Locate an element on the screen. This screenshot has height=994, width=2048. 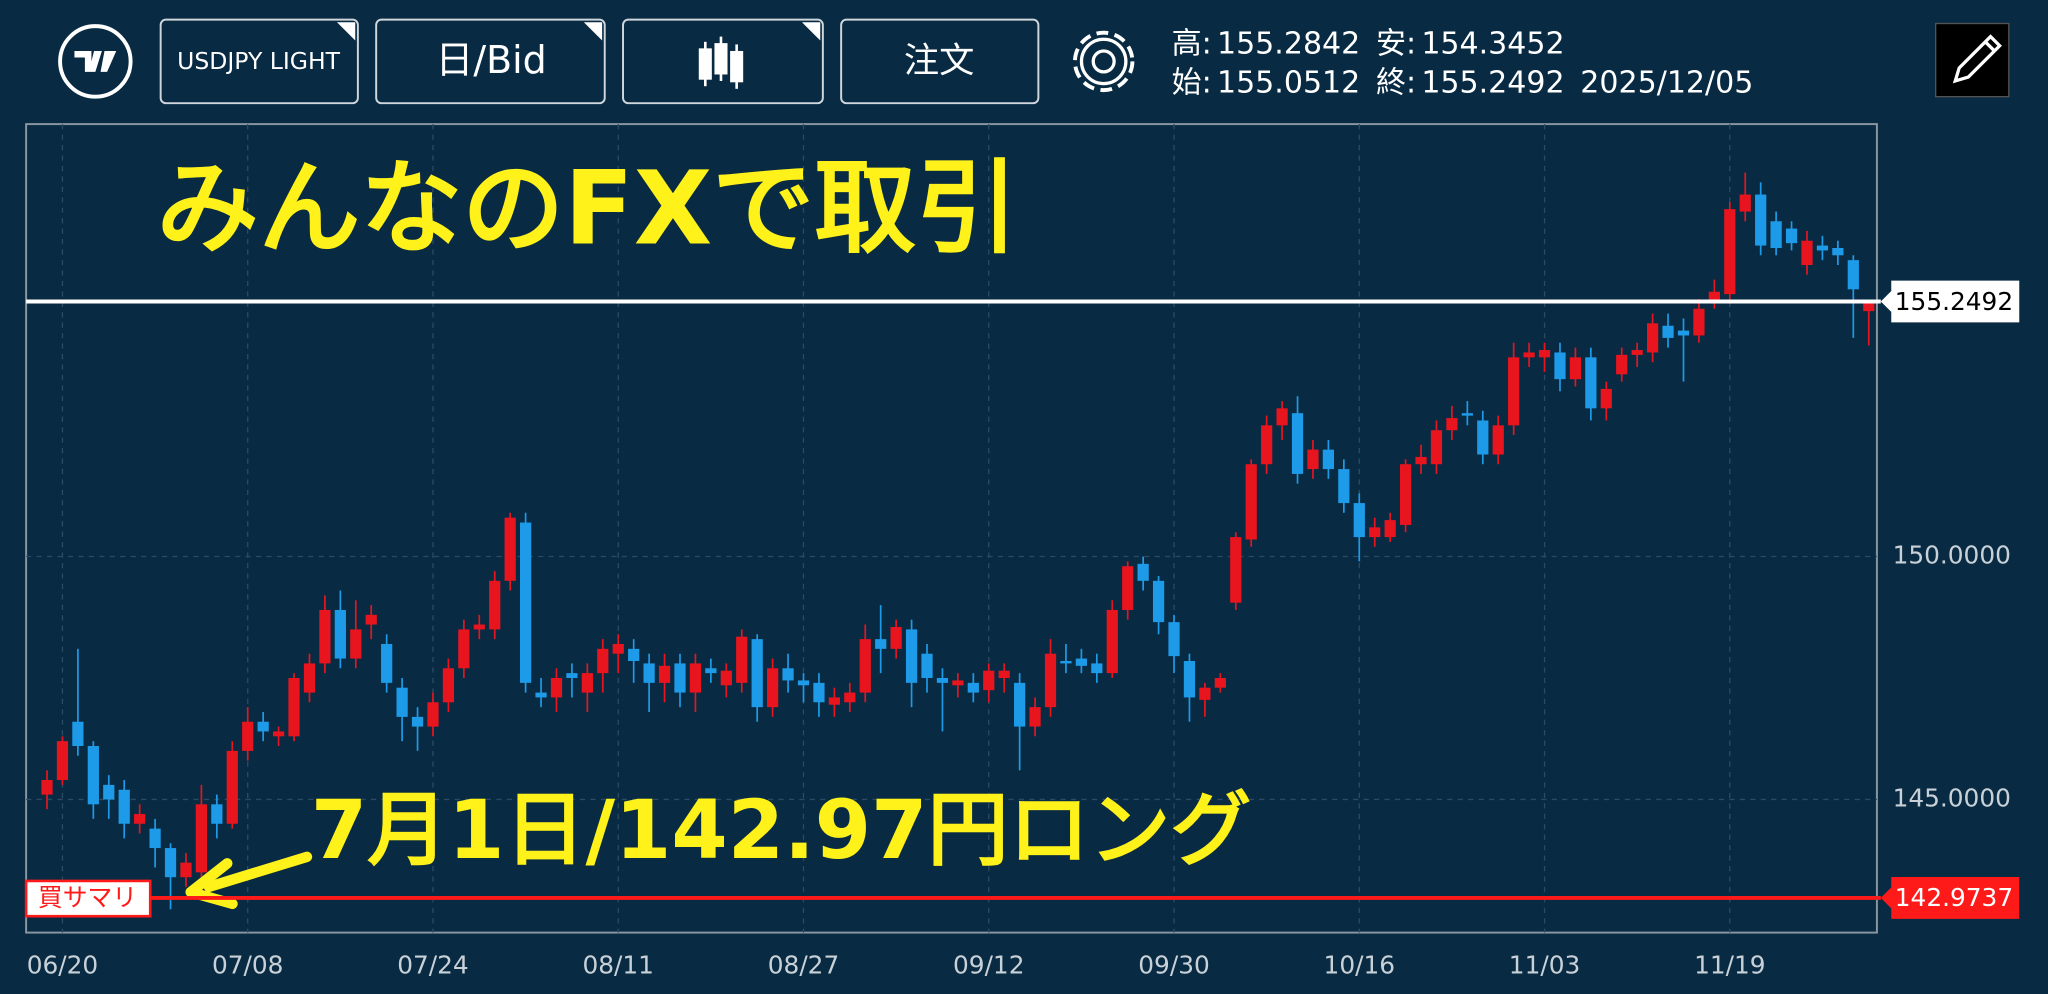
tag-box is located at coordinates (88, 898).